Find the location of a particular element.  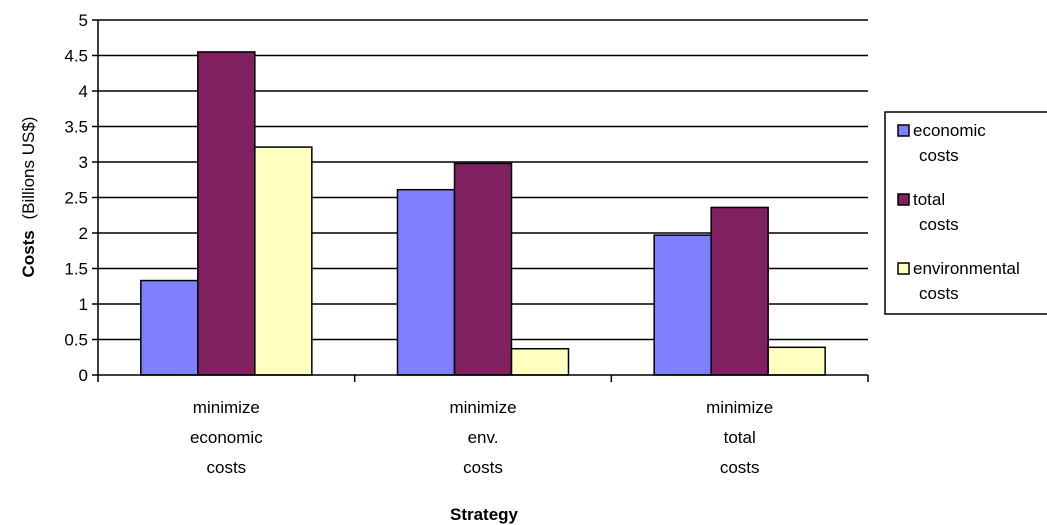

y-tick-label: 2.5 is located at coordinates (76, 198).